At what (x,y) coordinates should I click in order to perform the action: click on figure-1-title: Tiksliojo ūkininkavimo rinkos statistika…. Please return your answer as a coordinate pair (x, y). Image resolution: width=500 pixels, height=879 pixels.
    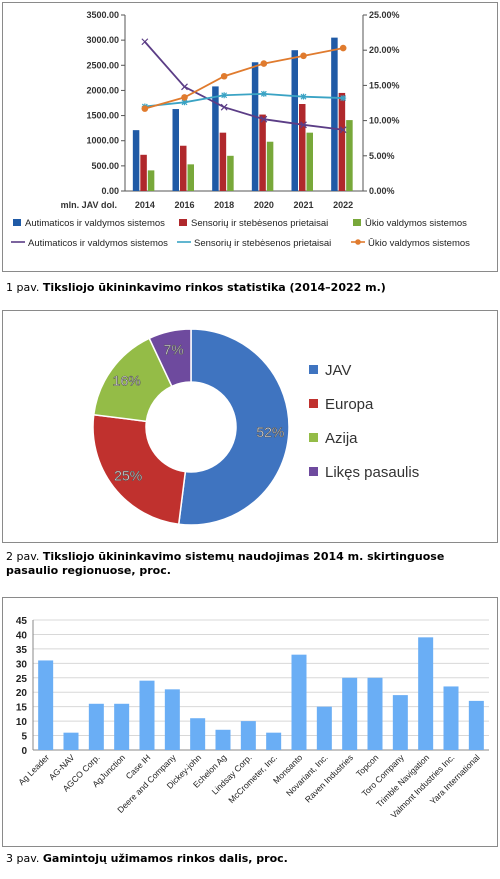
    Looking at the image, I should click on (214, 287).